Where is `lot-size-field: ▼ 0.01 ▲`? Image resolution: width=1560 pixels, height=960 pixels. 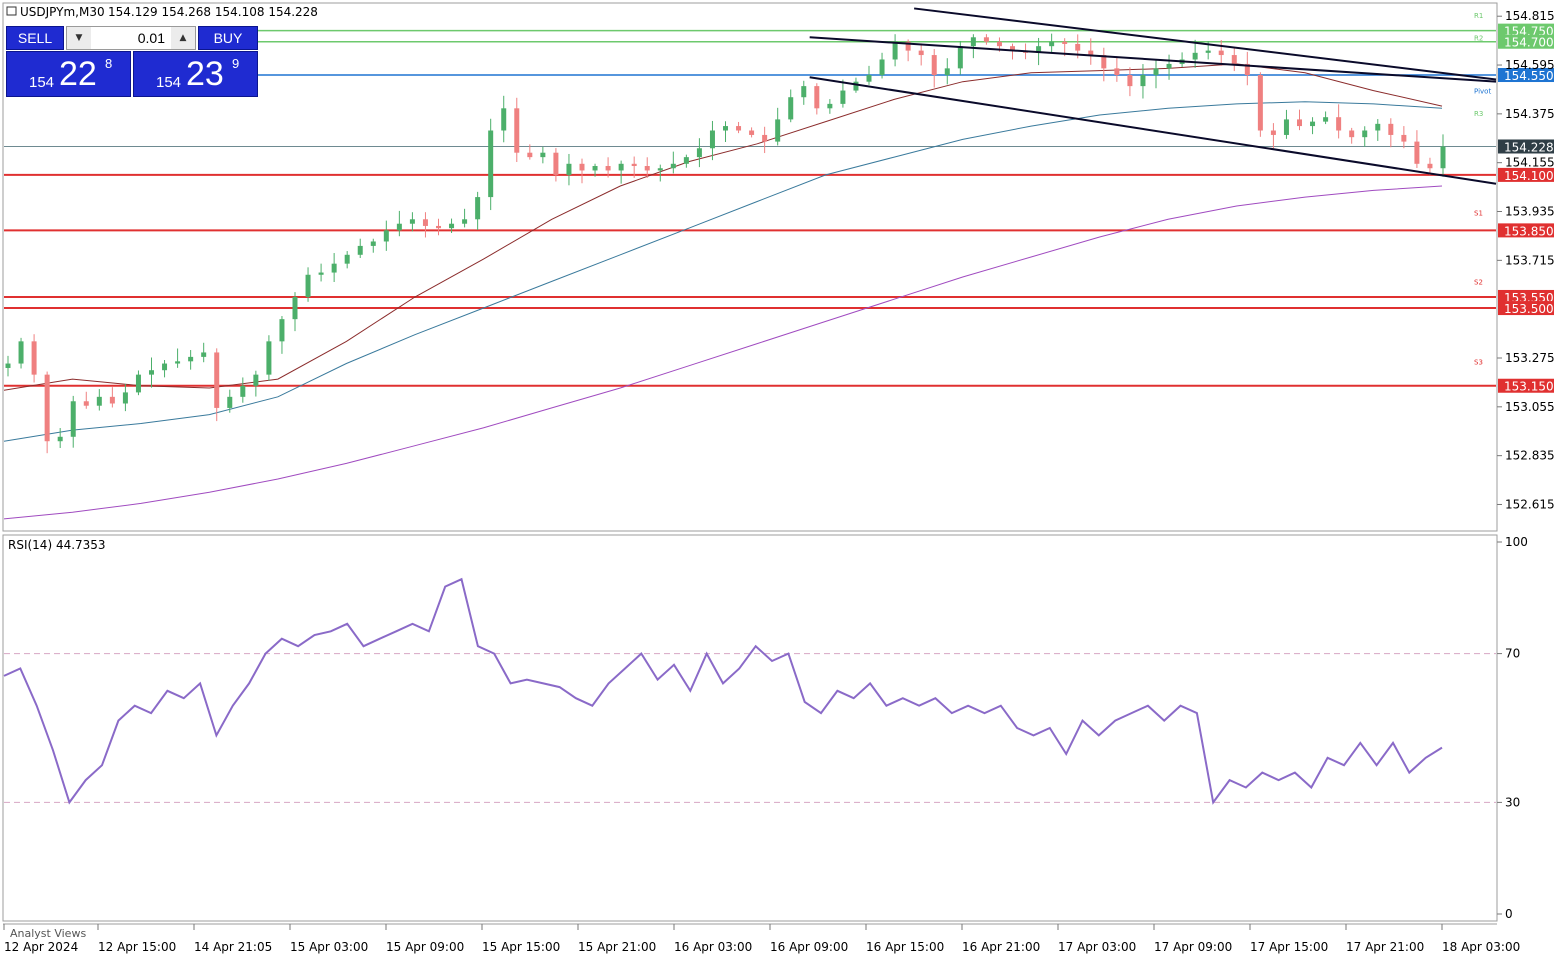 lot-size-field: ▼ 0.01 ▲ is located at coordinates (131, 38).